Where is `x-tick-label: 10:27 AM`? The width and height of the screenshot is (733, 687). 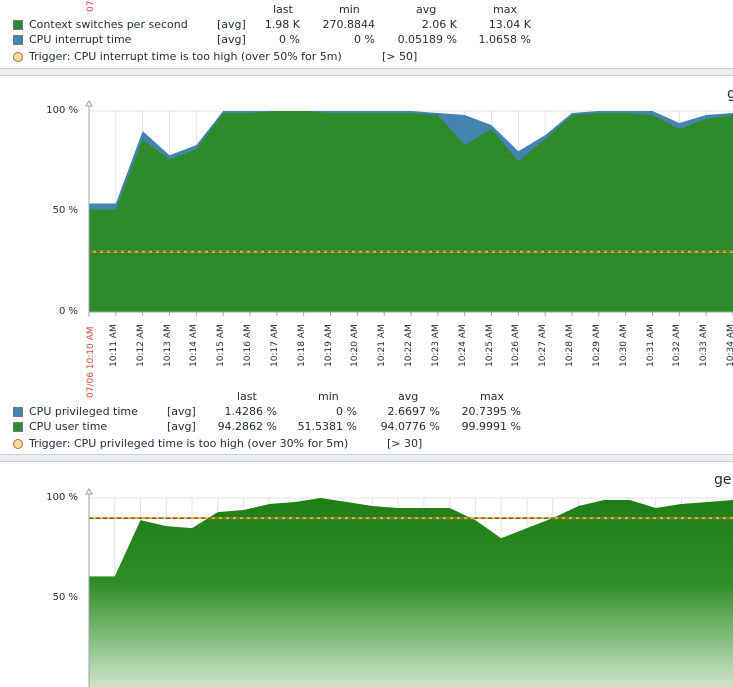
x-tick-label: 10:27 AM is located at coordinates (543, 345).